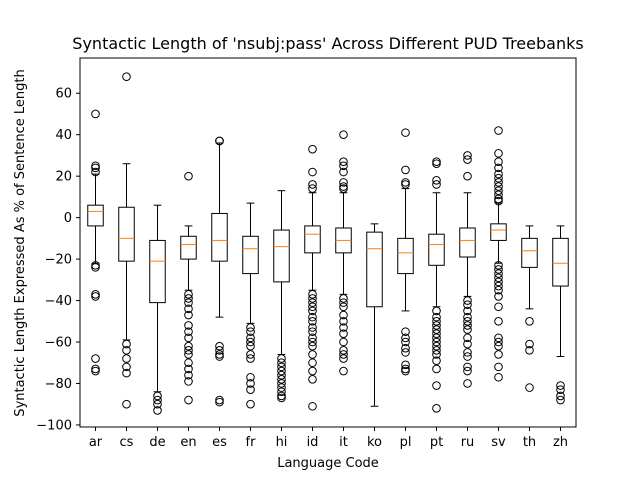  Describe the element at coordinates (157, 327) in the screenshot. I see `box-de: de` at that location.